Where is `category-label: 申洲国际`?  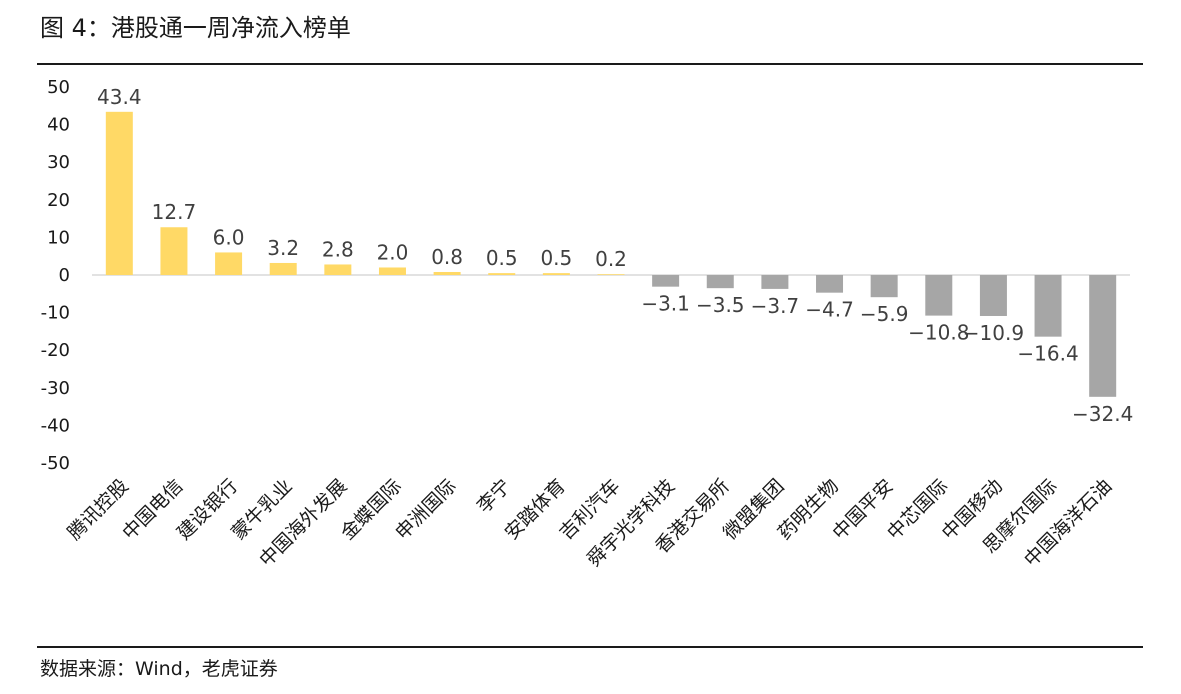
category-label: 申洲国际 is located at coordinates (425, 509).